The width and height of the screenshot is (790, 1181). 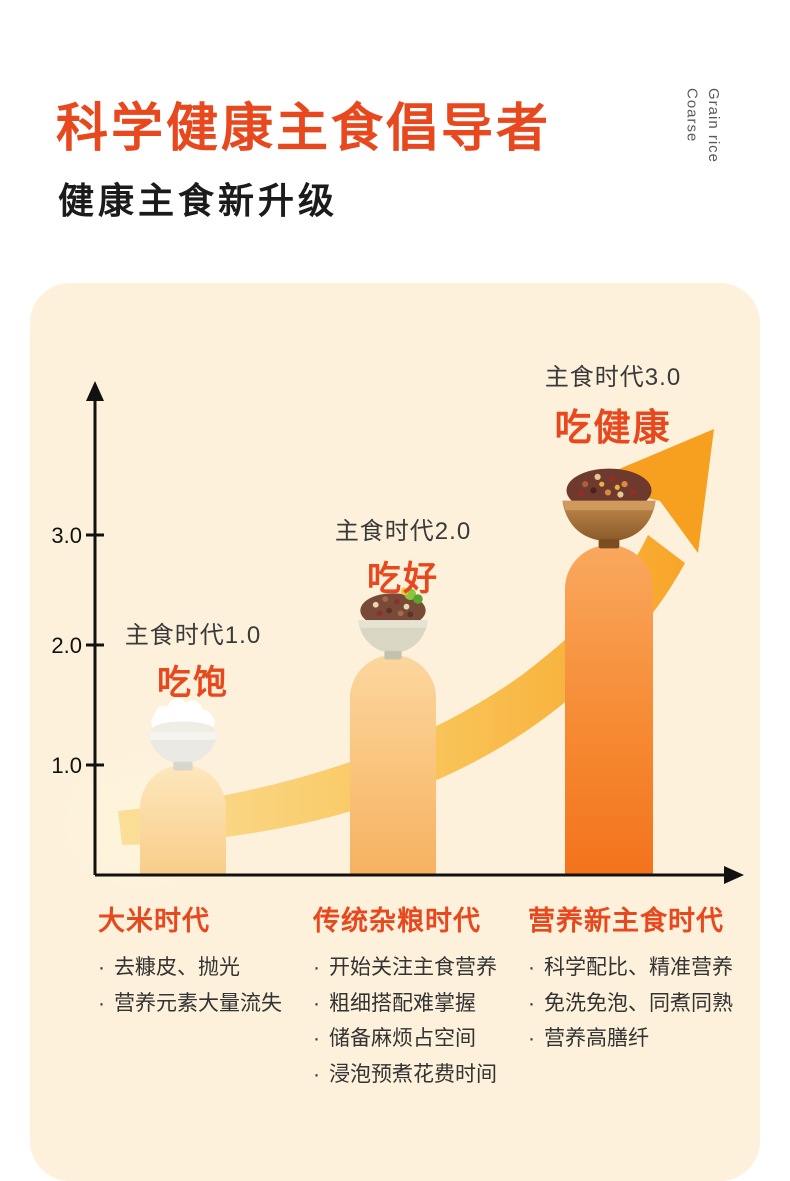 I want to click on bullet-text: 免洗免泡、同煮同熟, so click(x=638, y=1003).